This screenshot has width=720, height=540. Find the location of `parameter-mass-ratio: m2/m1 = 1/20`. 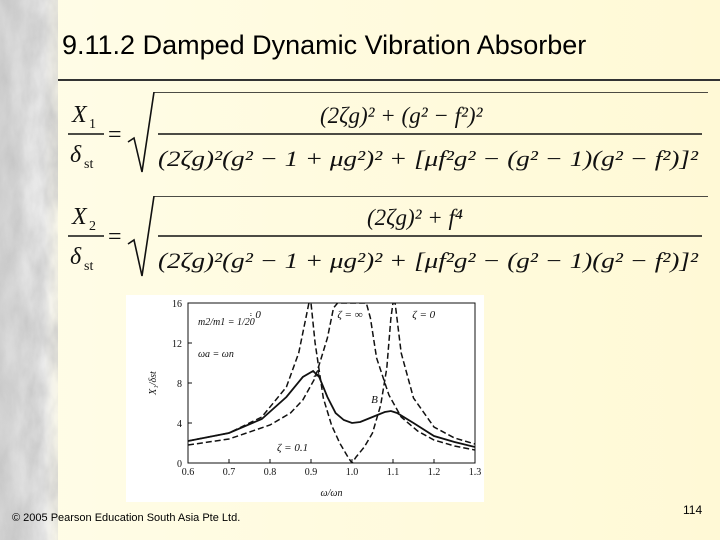

parameter-mass-ratio: m2/m1 = 1/20 is located at coordinates (226, 322).